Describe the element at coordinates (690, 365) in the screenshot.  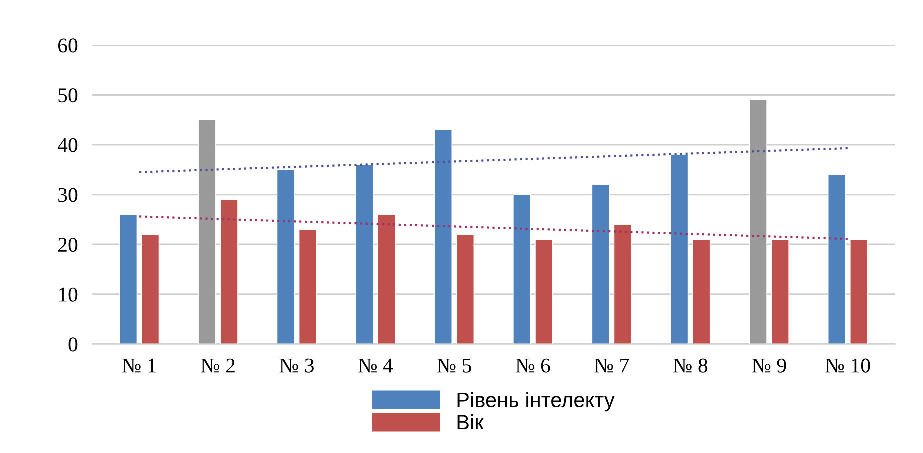
I see `x-tick-label: № 8` at that location.